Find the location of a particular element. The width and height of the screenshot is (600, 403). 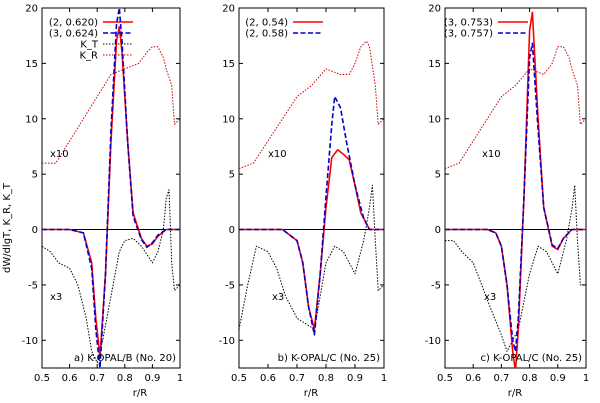

panel-caption: b) K-OPAL/C (No. 25) is located at coordinates (329, 358).